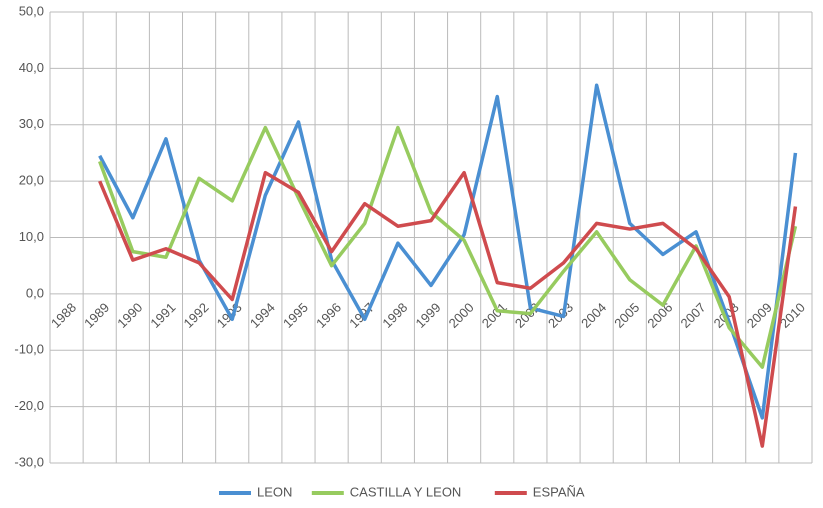 The height and width of the screenshot is (508, 823). What do you see at coordinates (129, 315) in the screenshot?
I see `x-tick-label: 1990` at bounding box center [129, 315].